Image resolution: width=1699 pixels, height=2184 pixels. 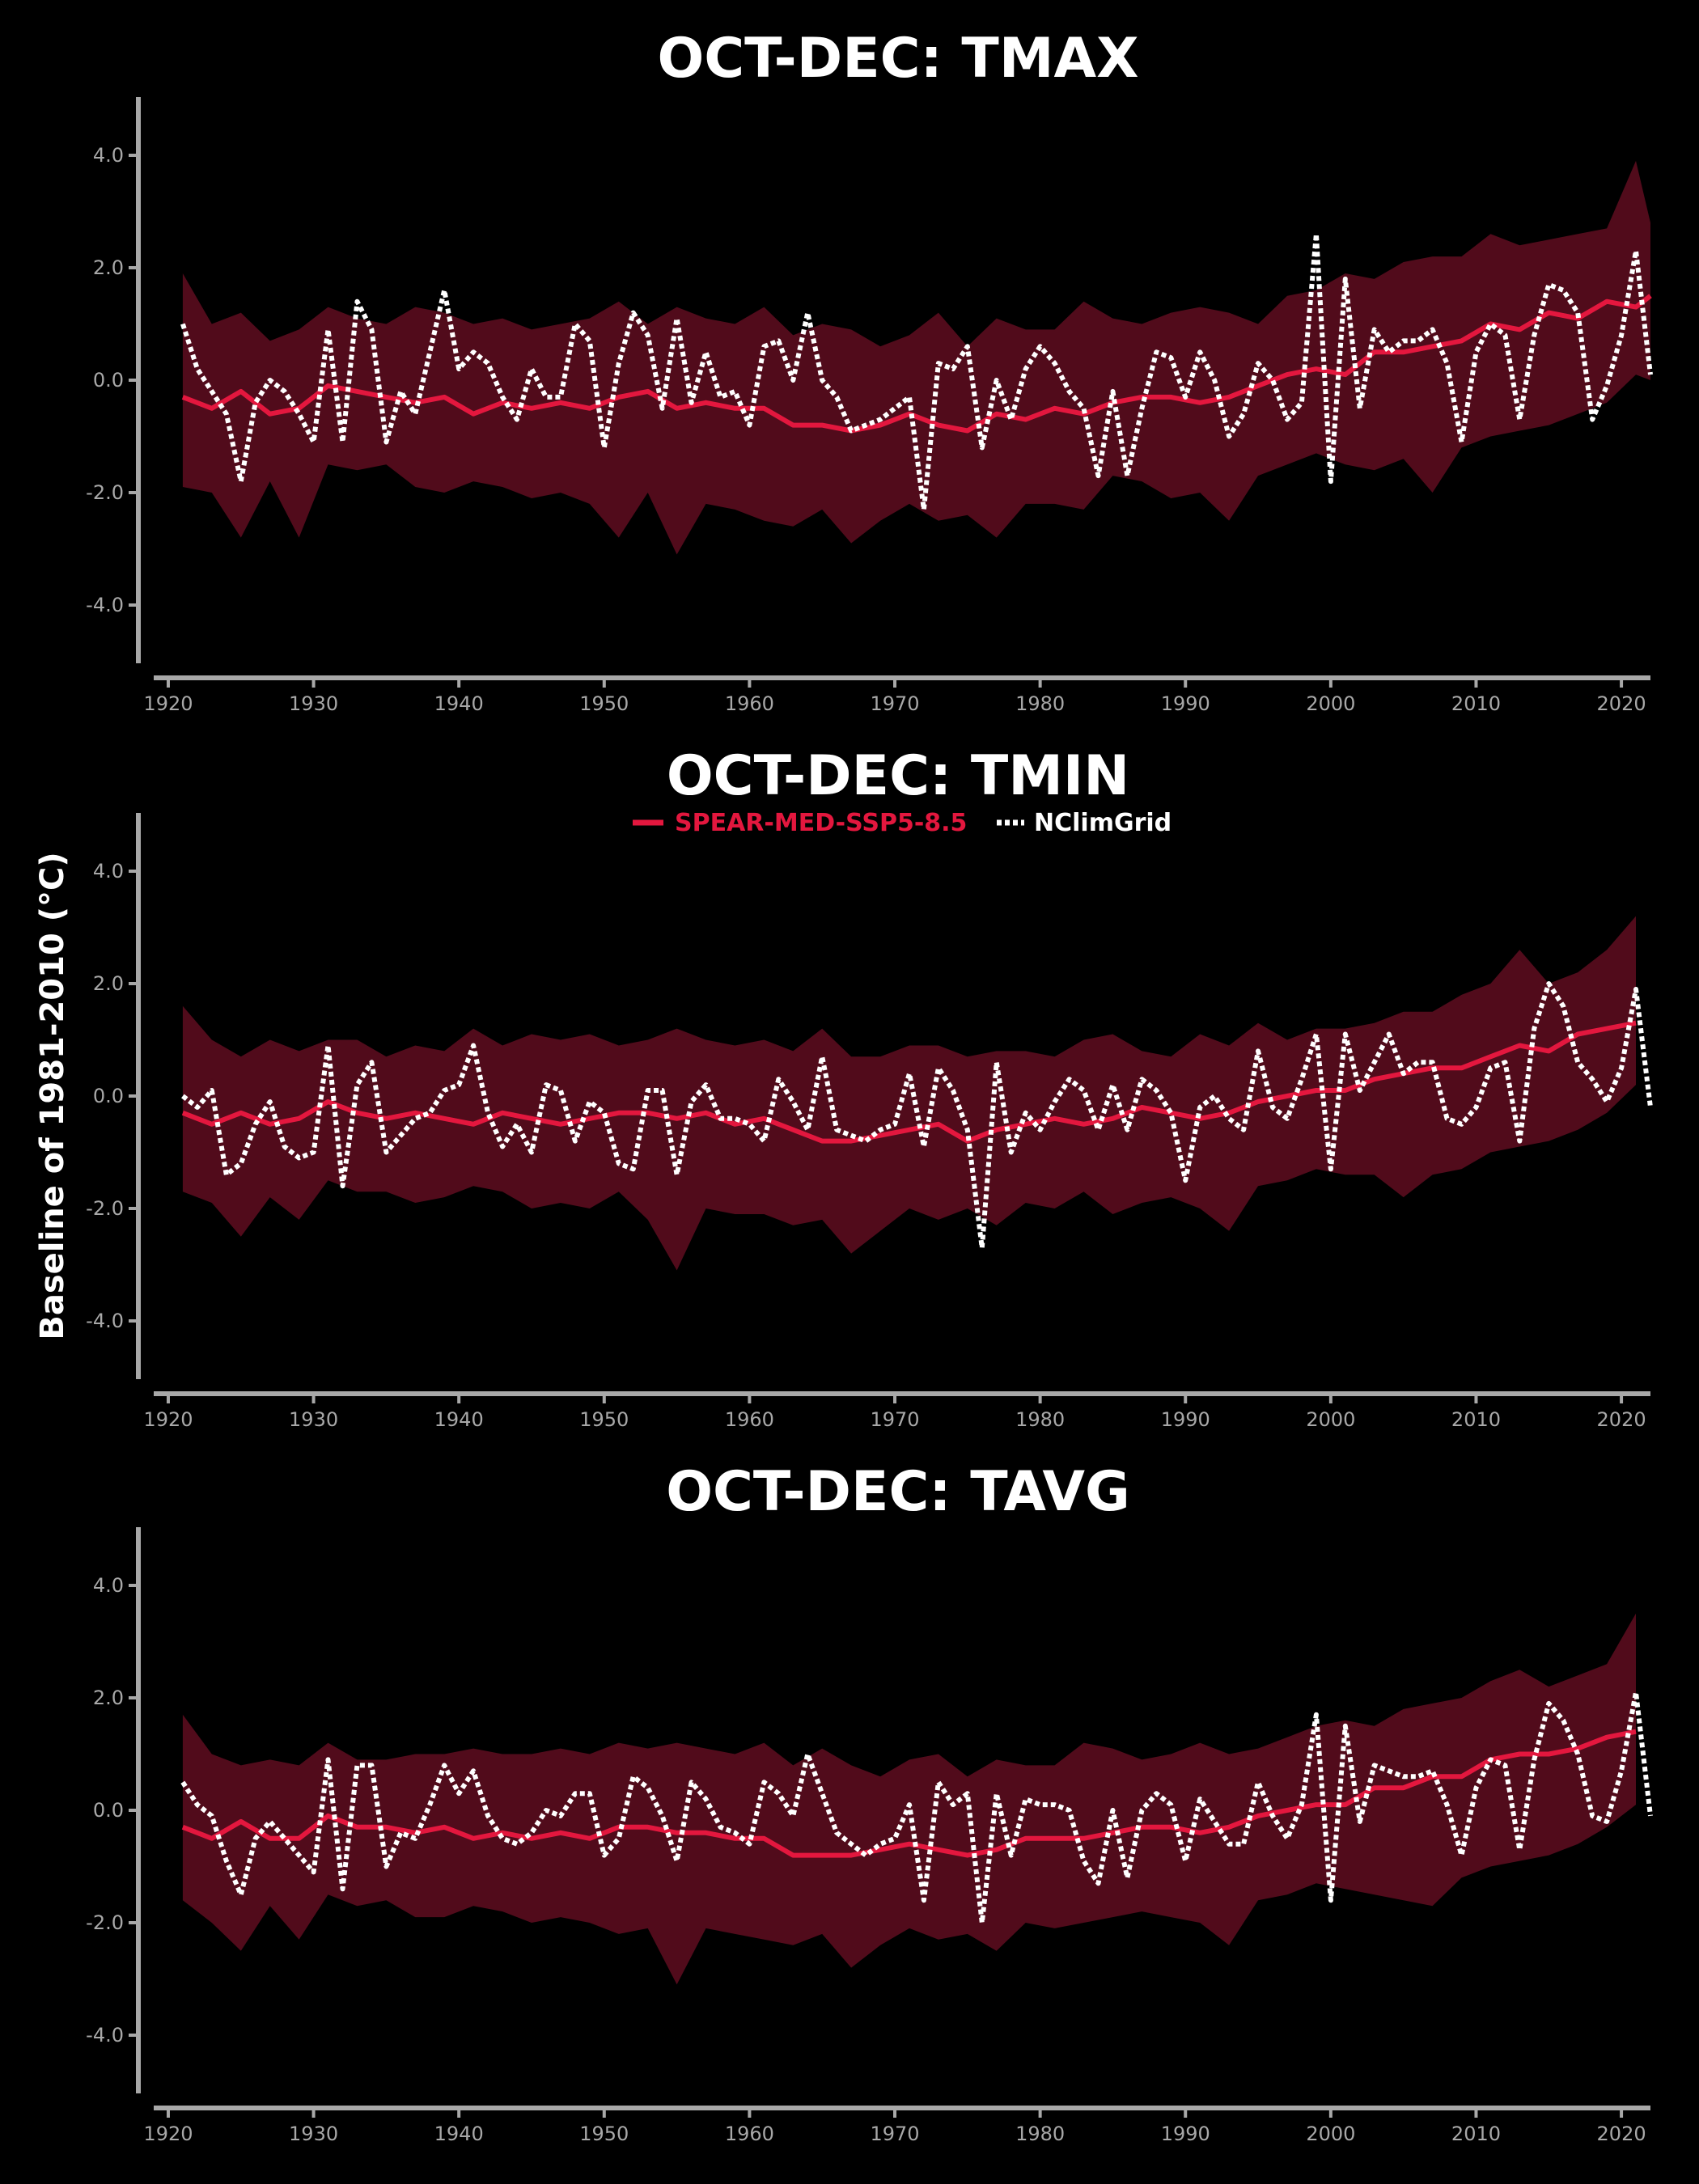 What do you see at coordinates (898, 776) in the screenshot?
I see `panel-title-tmin: OCT-DEC: TMIN` at bounding box center [898, 776].